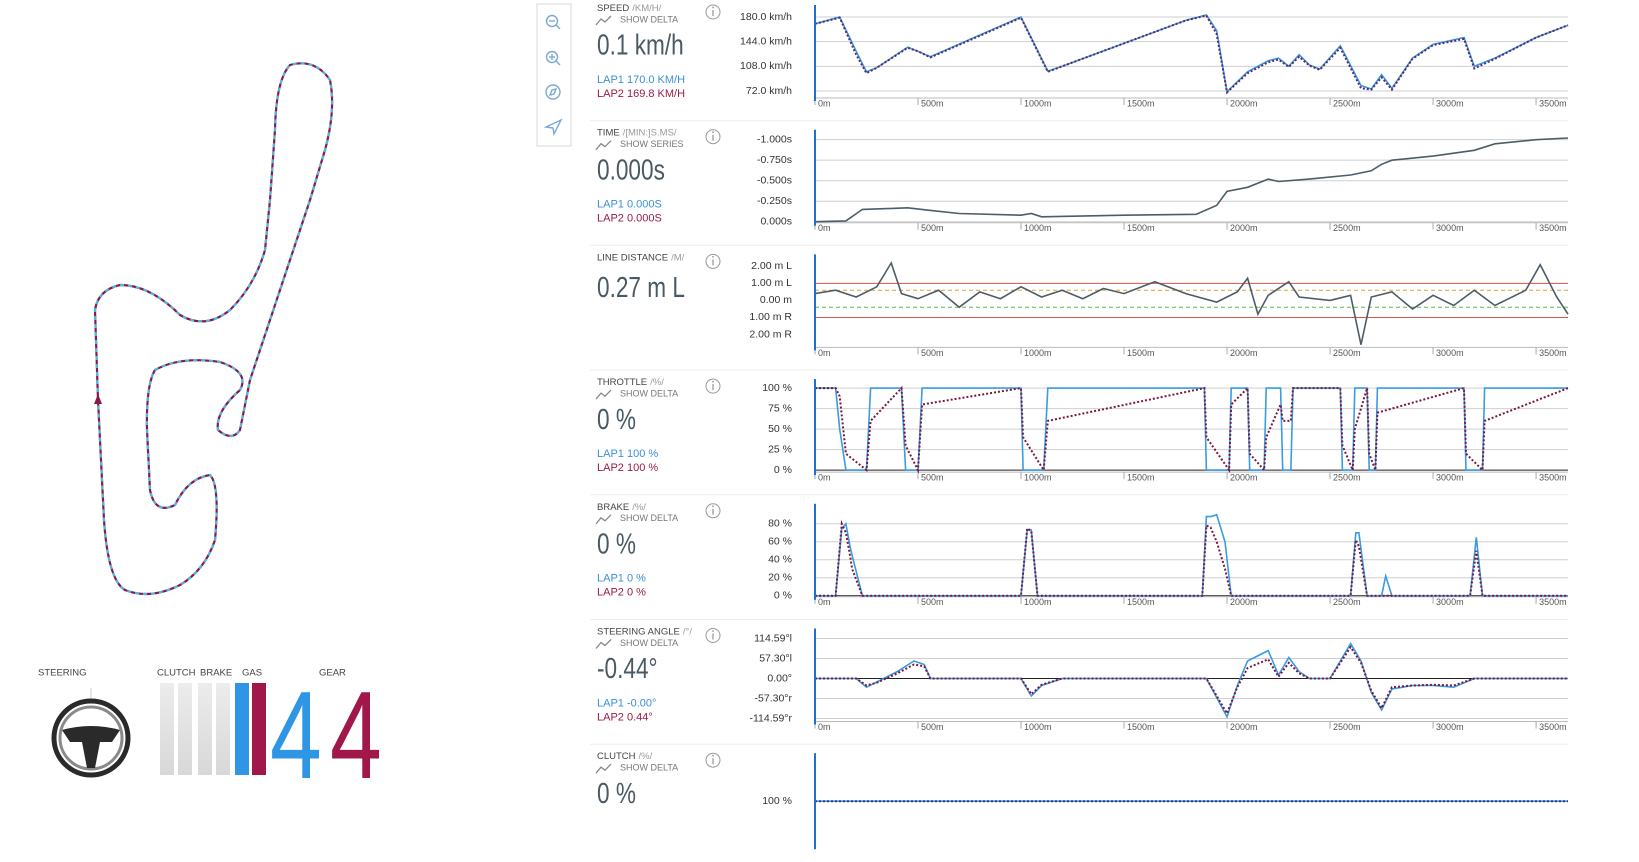 Image resolution: width=1639 pixels, height=862 pixels. Describe the element at coordinates (774, 139) in the screenshot. I see `y-tick-label: -1.000s` at that location.